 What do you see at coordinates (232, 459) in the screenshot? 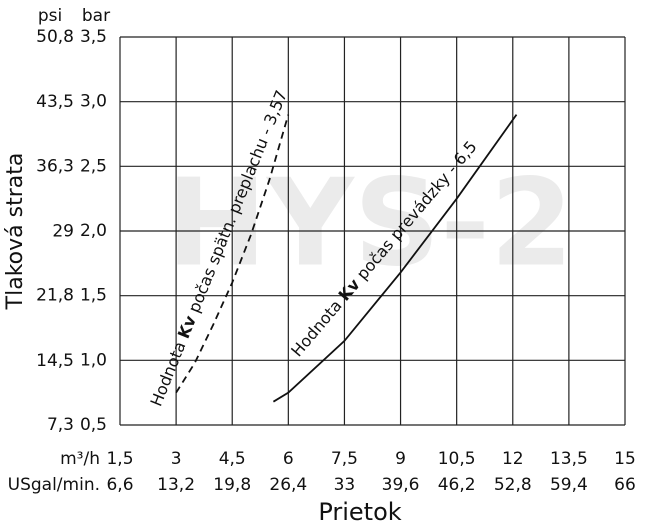
I see `x-tick-label: 4,5` at bounding box center [232, 459].